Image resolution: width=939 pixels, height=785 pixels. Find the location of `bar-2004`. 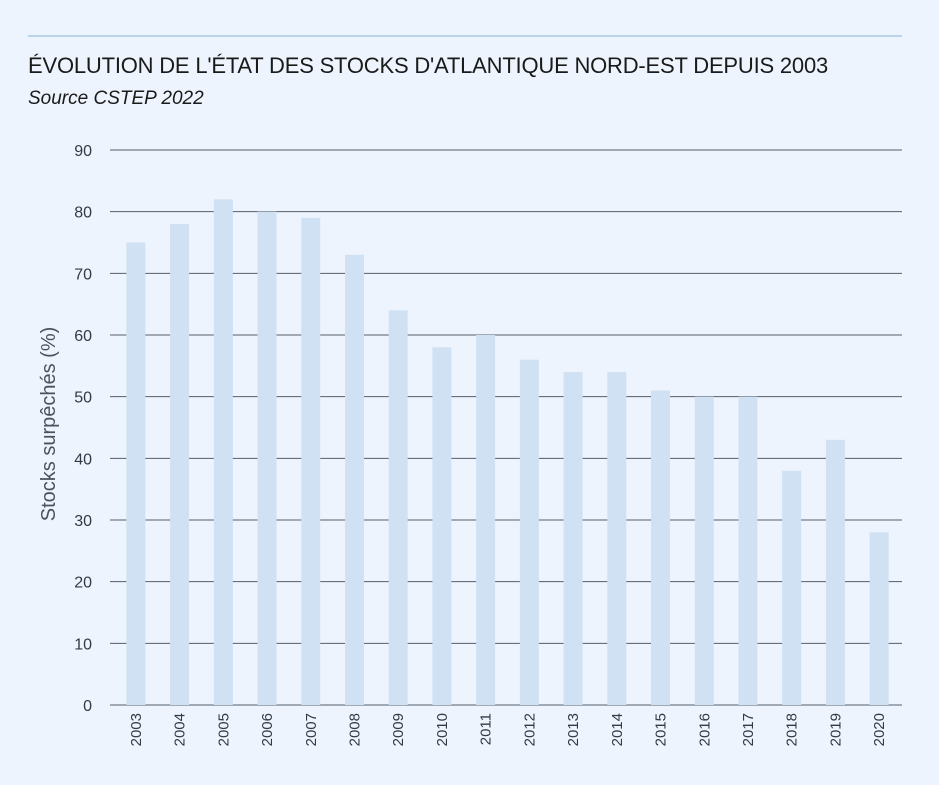

bar-2004 is located at coordinates (180, 464).